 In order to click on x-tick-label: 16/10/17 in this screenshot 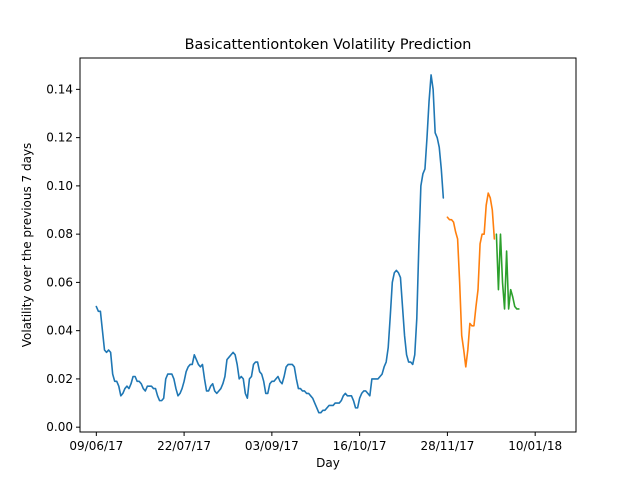, I will do `click(360, 446)`.